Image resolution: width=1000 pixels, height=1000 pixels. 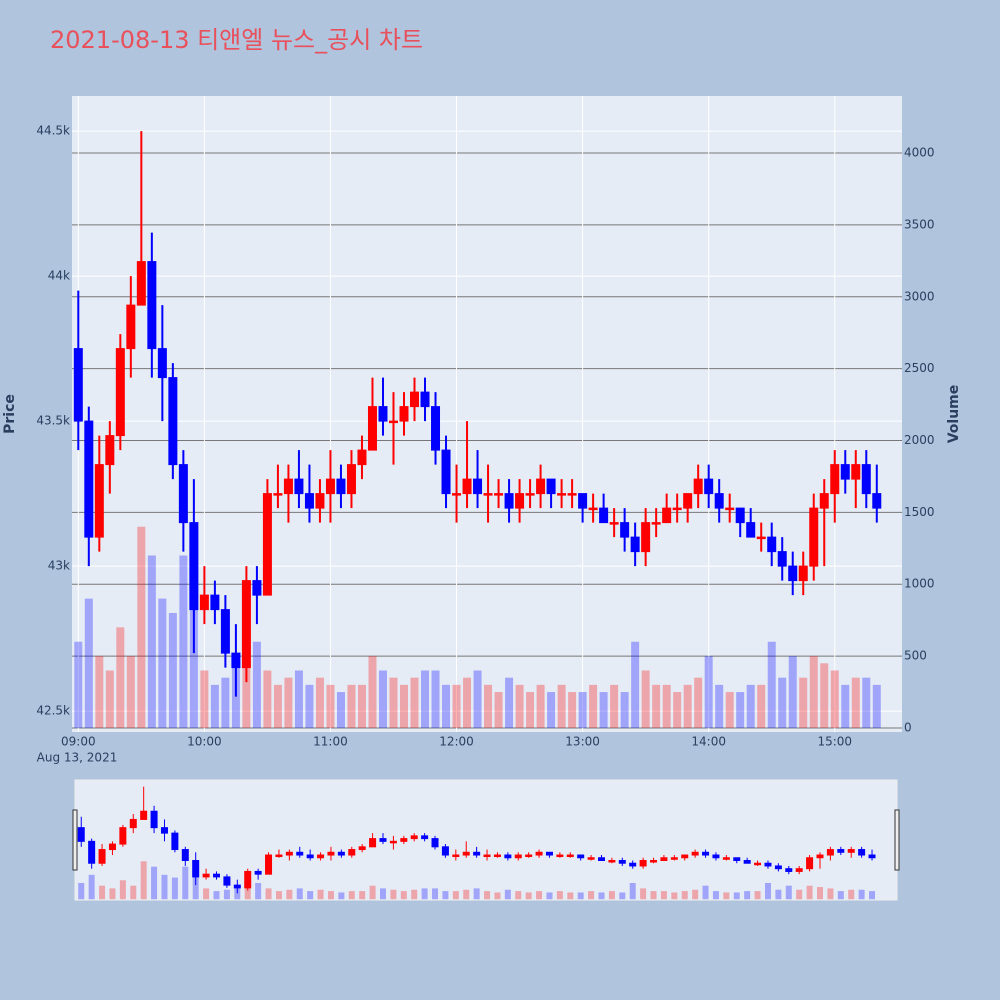 I want to click on y2-tick-label: 2500, so click(x=919, y=368).